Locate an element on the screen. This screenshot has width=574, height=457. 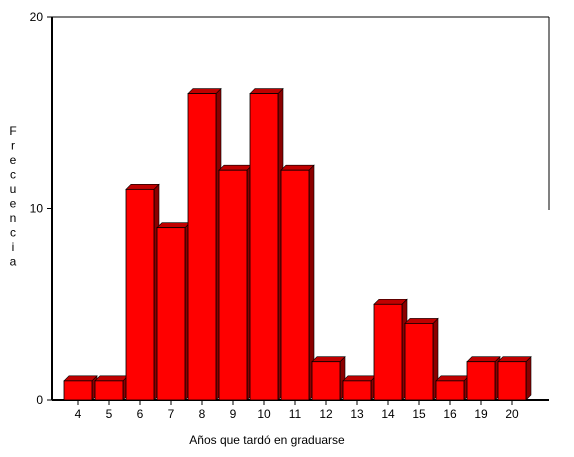
x-tick-label: 10 is located at coordinates (264, 414).